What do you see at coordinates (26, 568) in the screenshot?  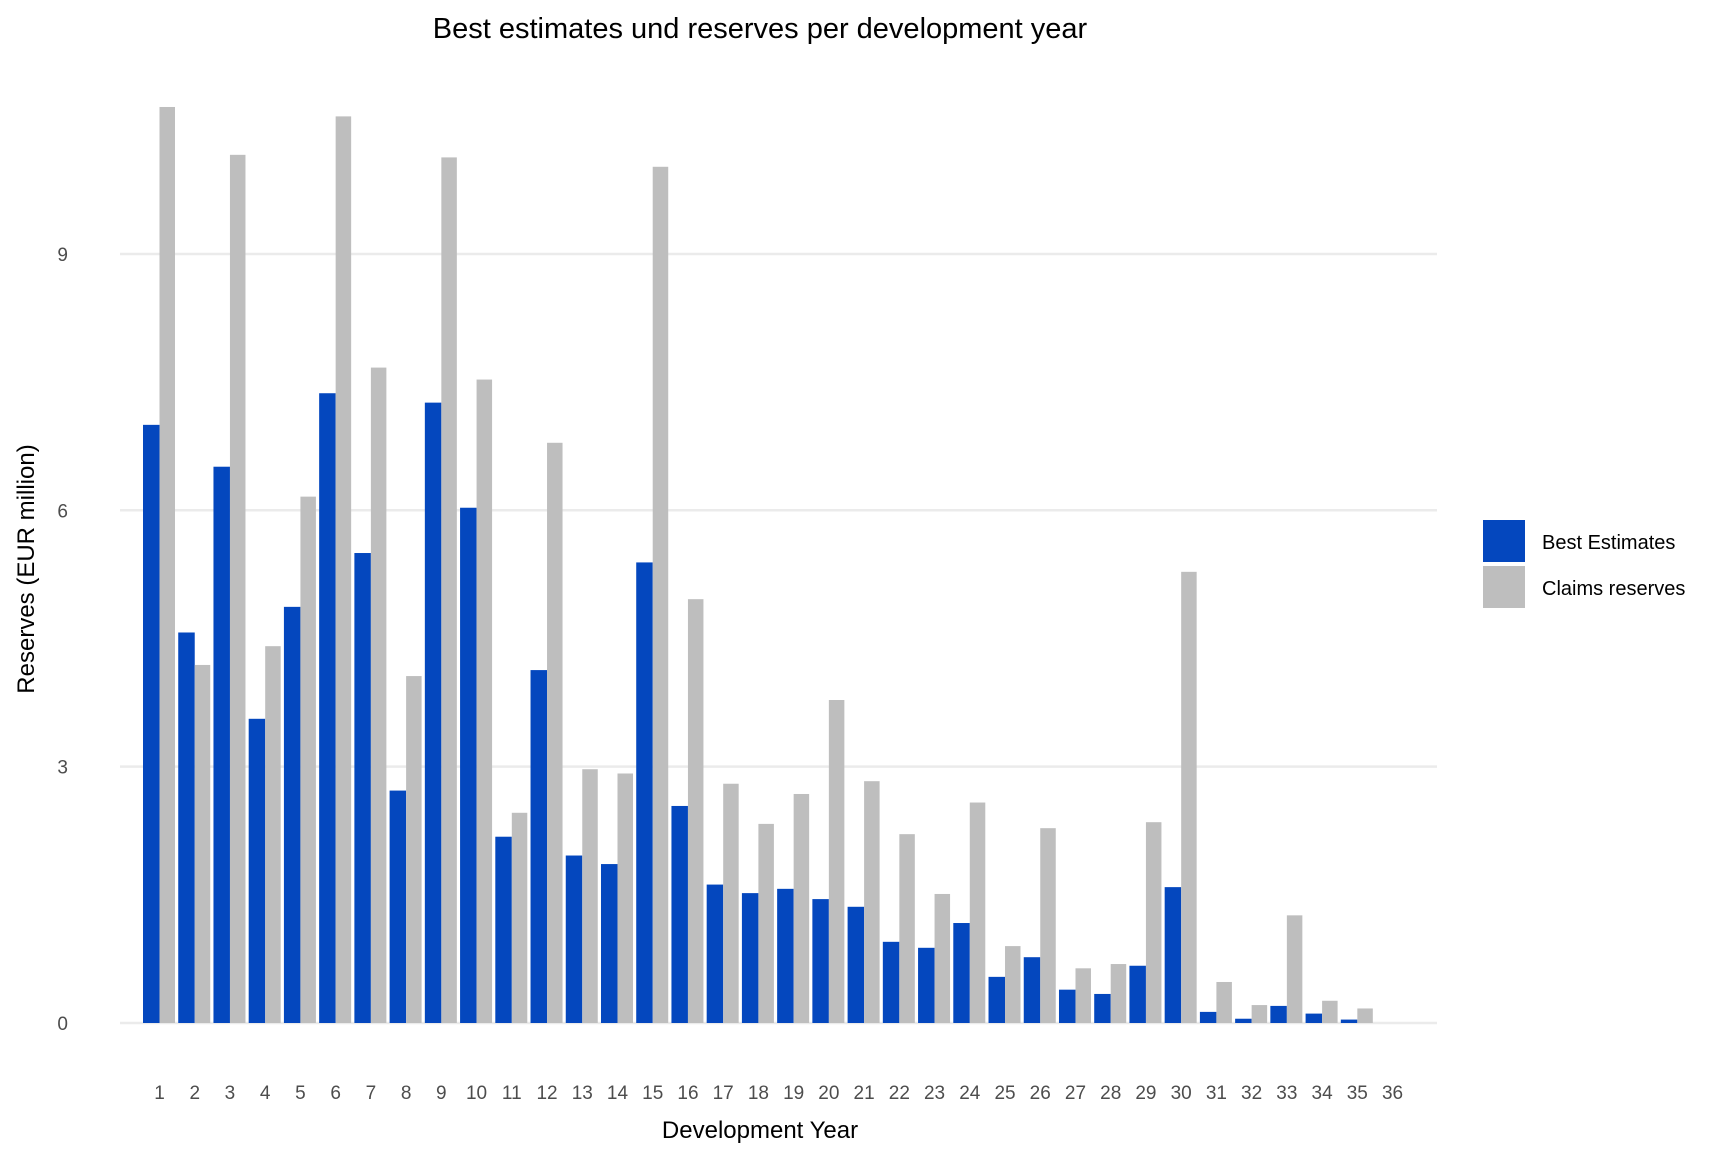 I see `y-axis-title: Reserves (EUR million)` at bounding box center [26, 568].